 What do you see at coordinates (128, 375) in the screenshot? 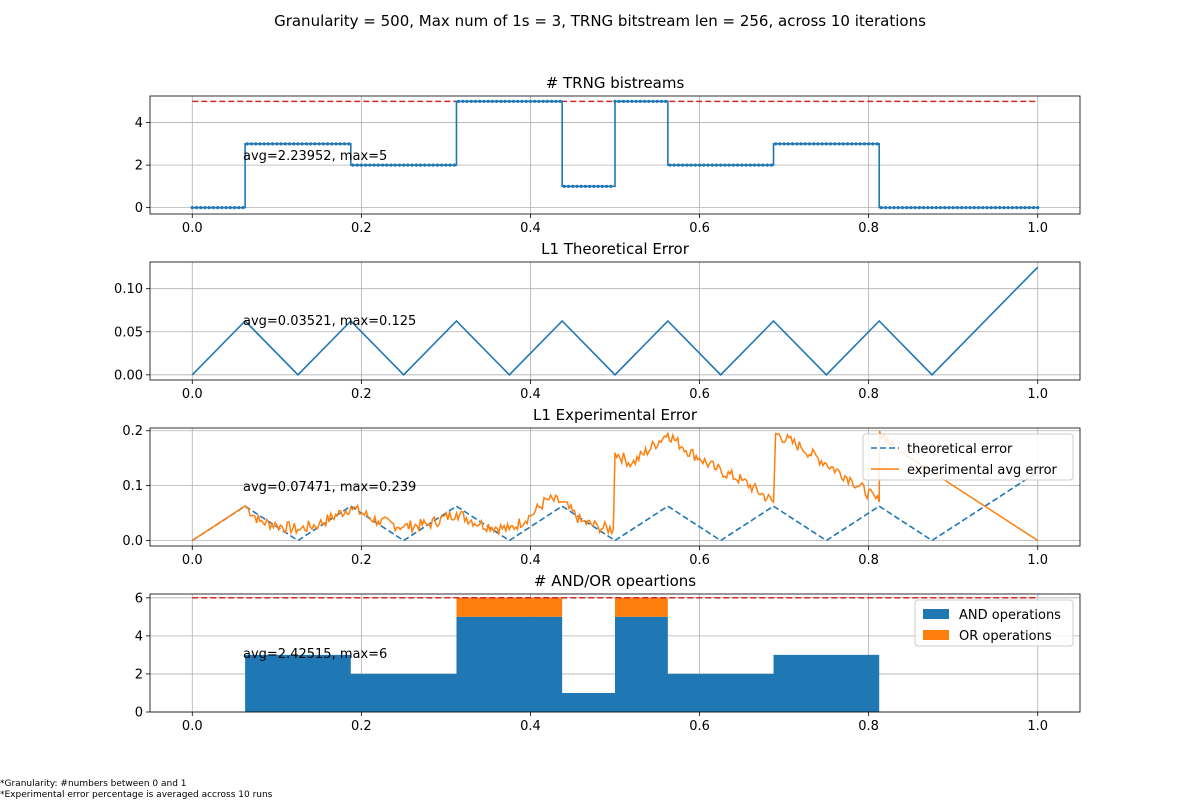
I see `y-tick-label: 0.00` at bounding box center [128, 375].